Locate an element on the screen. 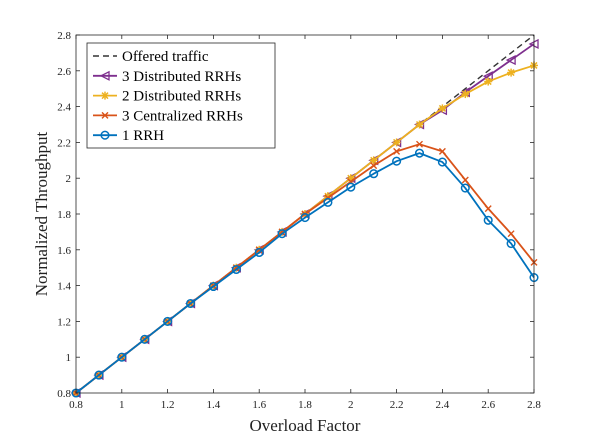 The image size is (589, 441). legend-entry: Offered traffic is located at coordinates (151, 57).